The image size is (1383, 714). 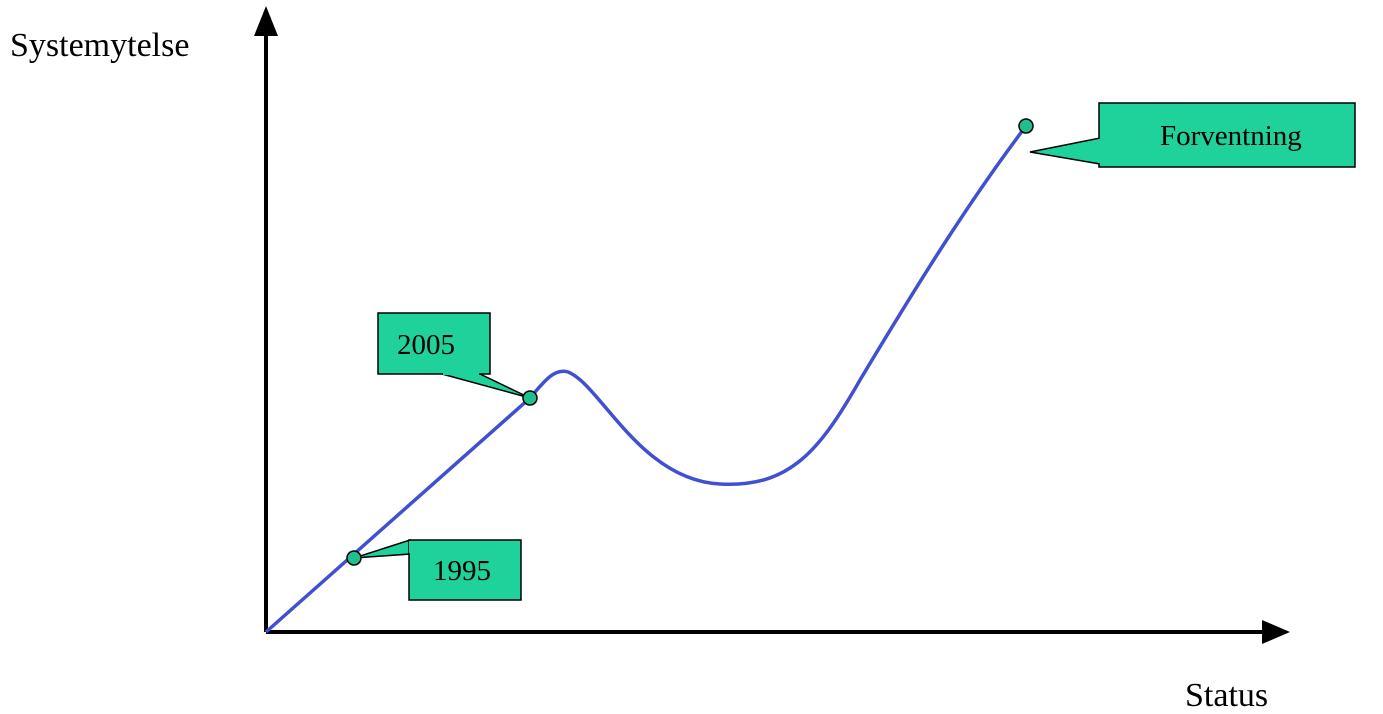 I want to click on callout-1995-label: 1995, so click(x=462, y=571).